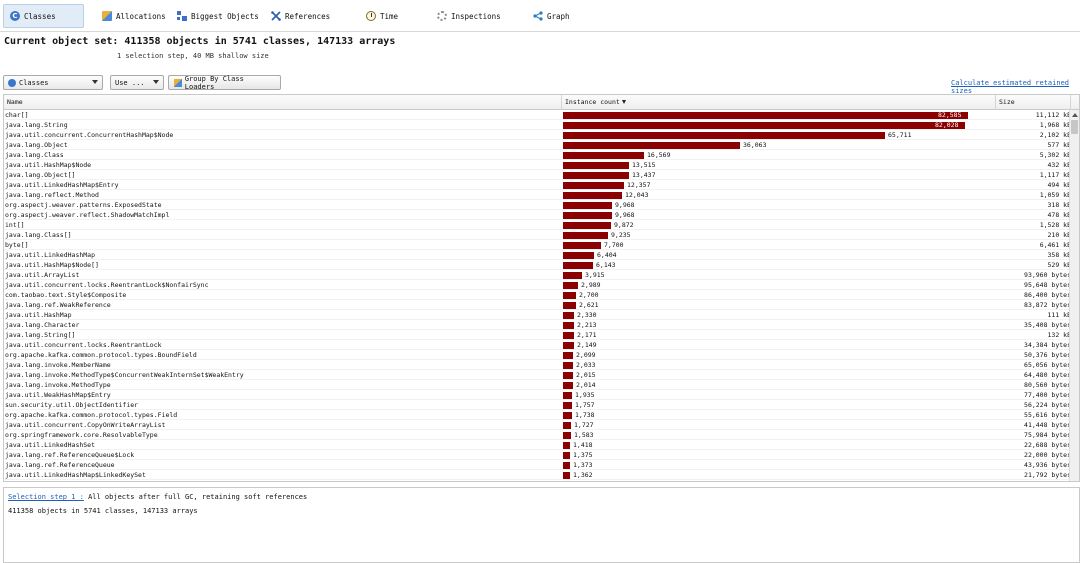 This screenshot has height=563, width=1080. What do you see at coordinates (72, 405) in the screenshot?
I see `class-name-cell: sun.security.util.ObjectIdentifier` at bounding box center [72, 405].